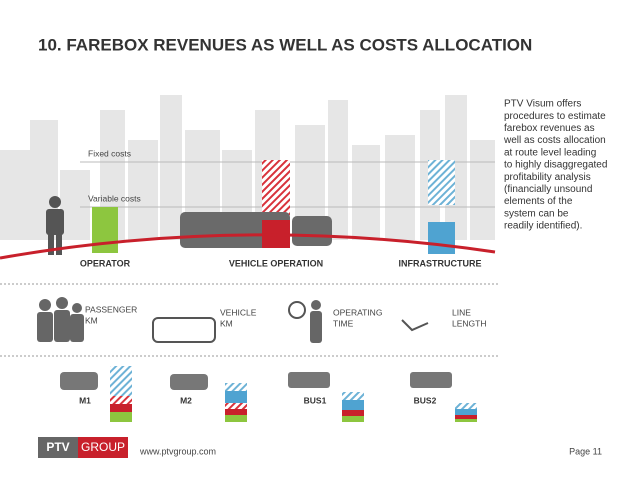 The image size is (640, 480). Describe the element at coordinates (550, 152) in the screenshot. I see `sidebar-line: at route level leading` at that location.